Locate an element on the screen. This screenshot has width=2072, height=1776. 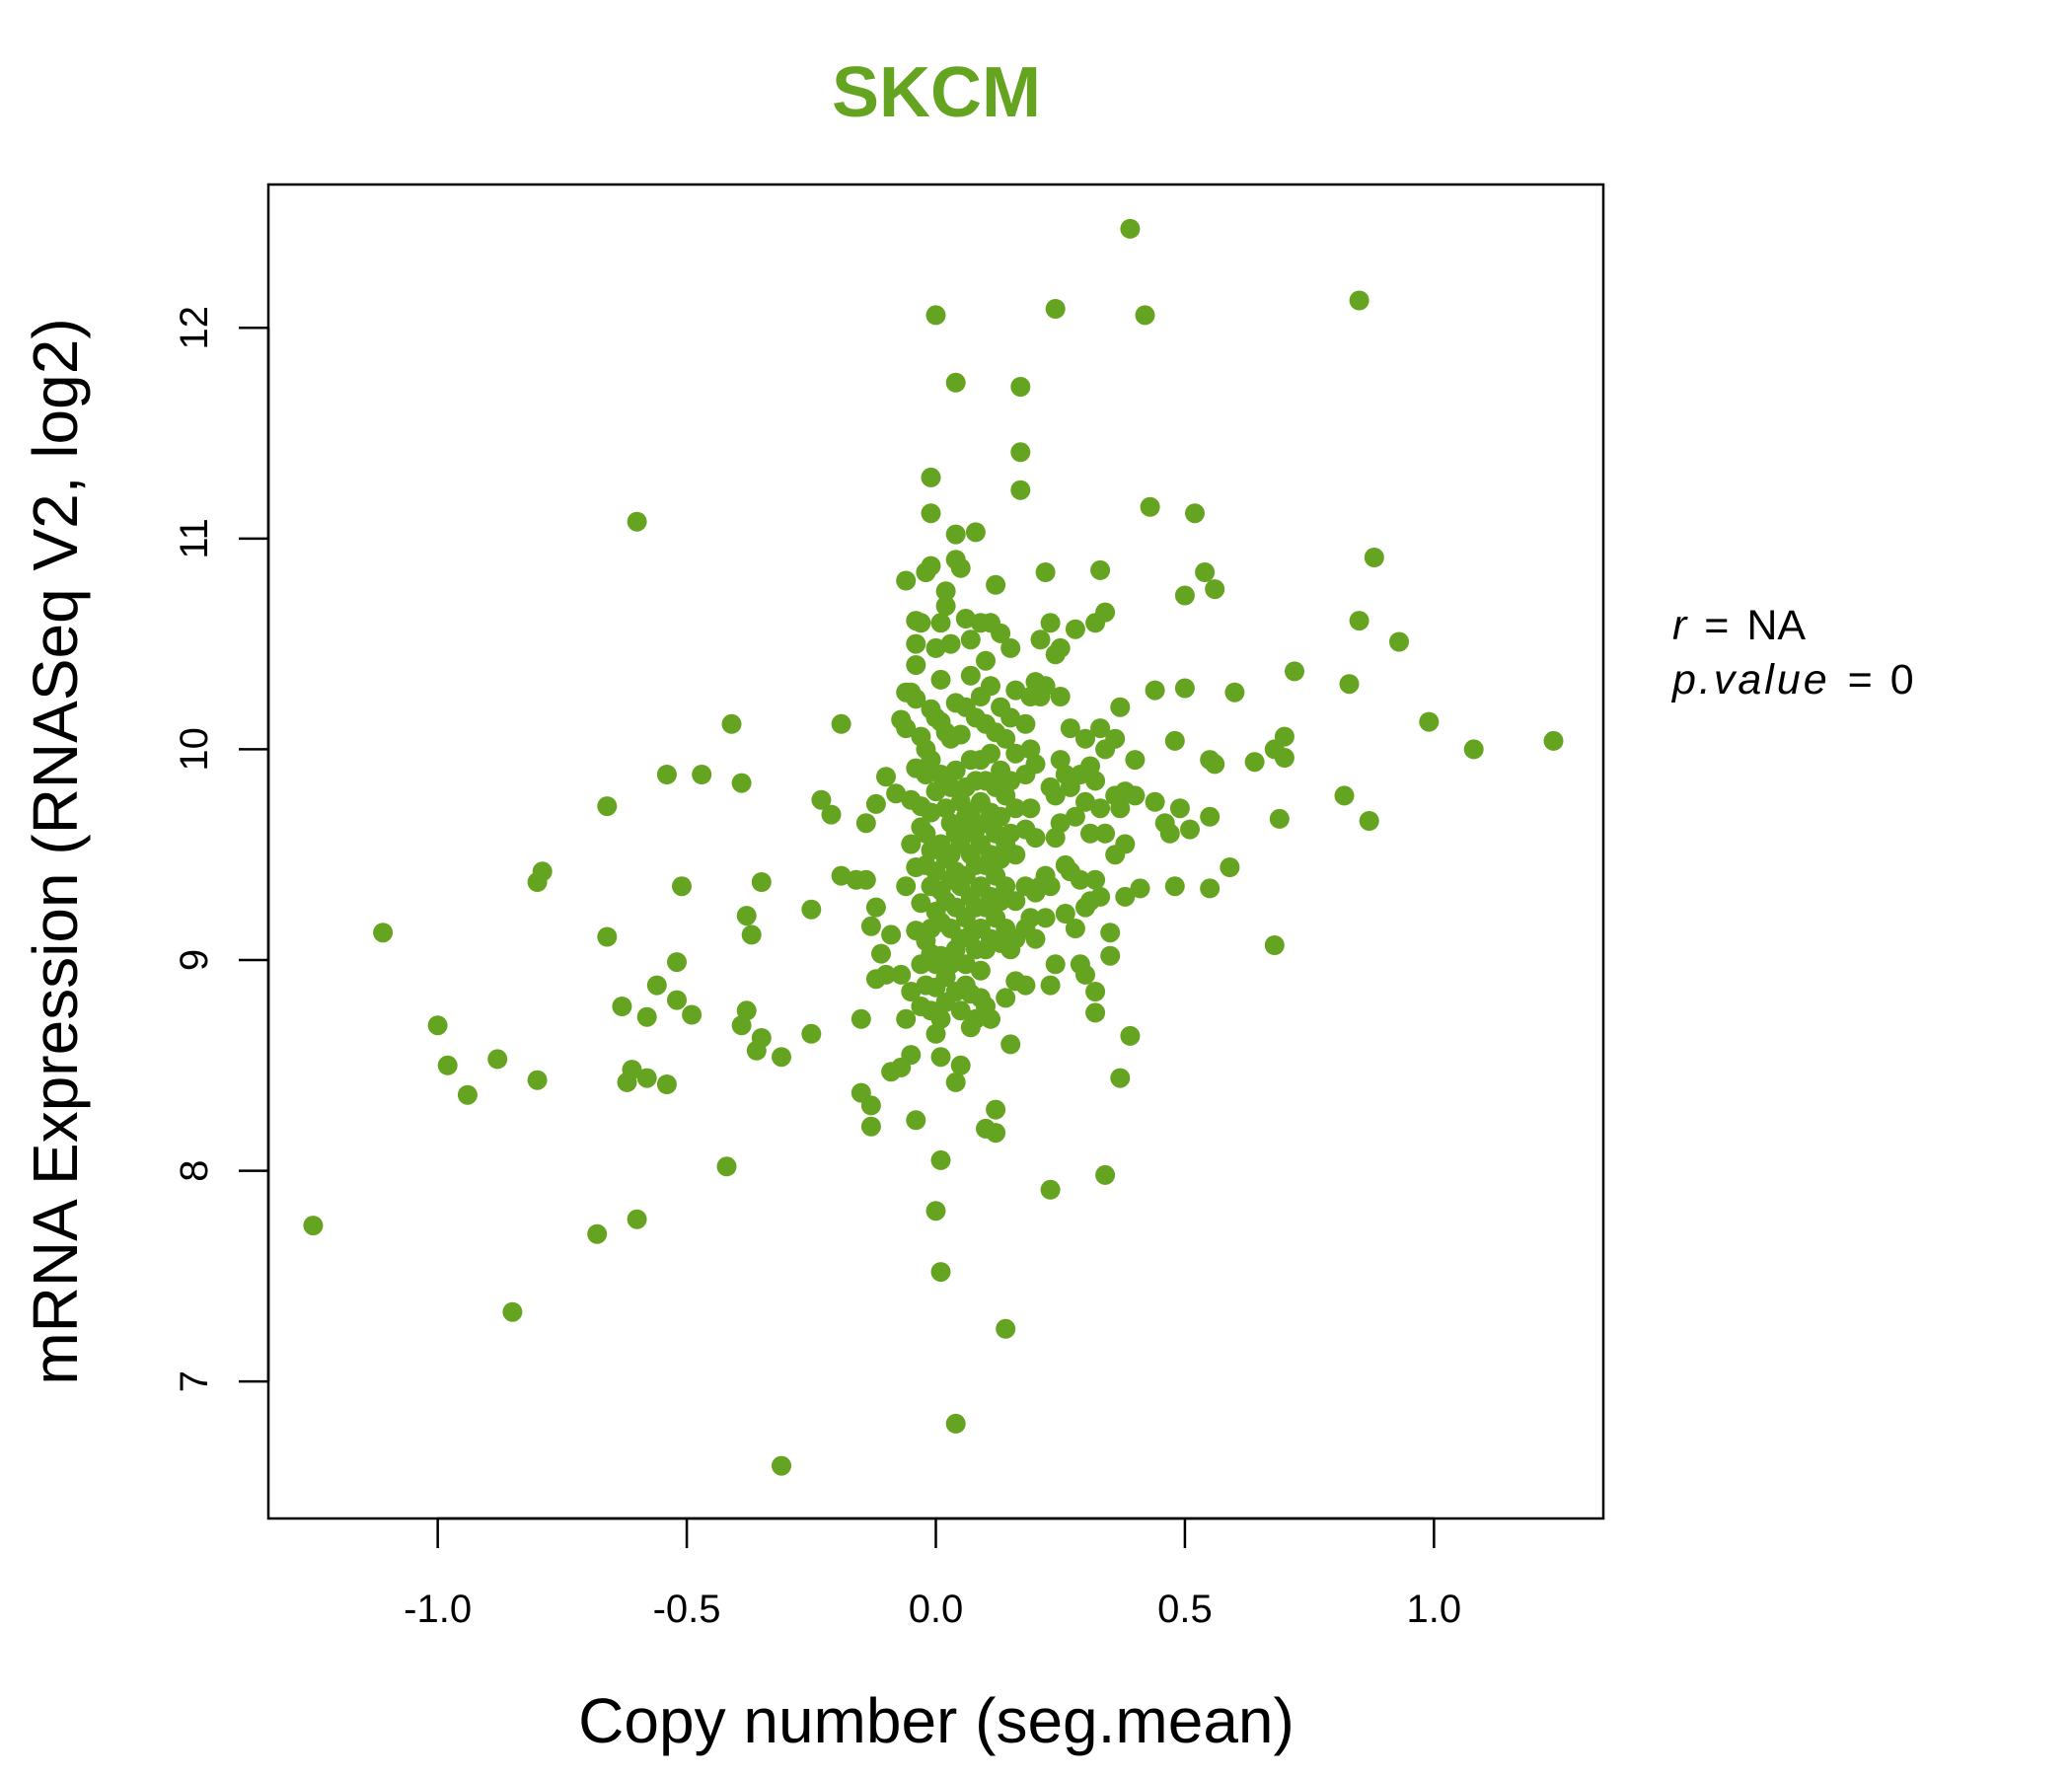
y-tick-label: 7 is located at coordinates (194, 1381).